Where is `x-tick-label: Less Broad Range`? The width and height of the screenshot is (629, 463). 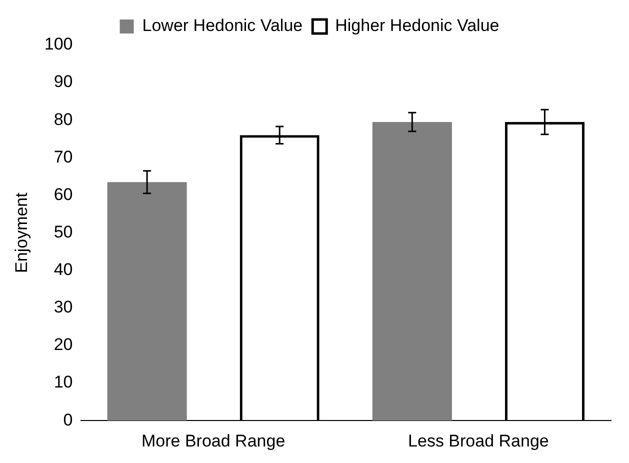 x-tick-label: Less Broad Range is located at coordinates (478, 440).